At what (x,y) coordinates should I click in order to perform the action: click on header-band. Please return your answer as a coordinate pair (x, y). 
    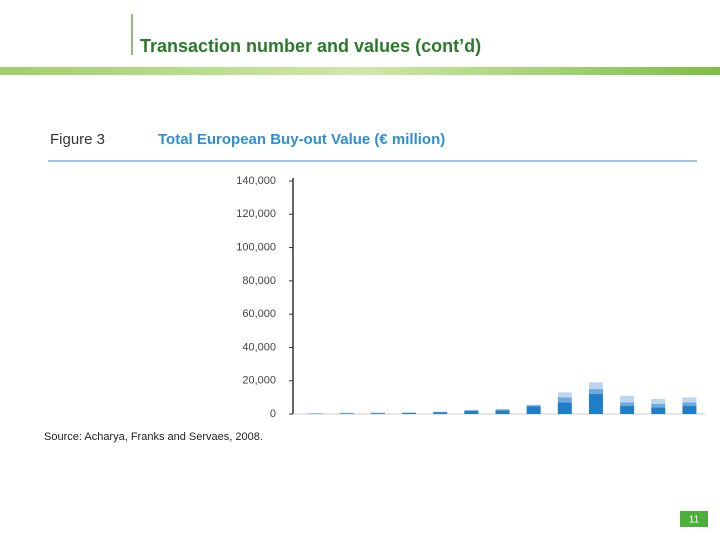
    Looking at the image, I should click on (360, 71).